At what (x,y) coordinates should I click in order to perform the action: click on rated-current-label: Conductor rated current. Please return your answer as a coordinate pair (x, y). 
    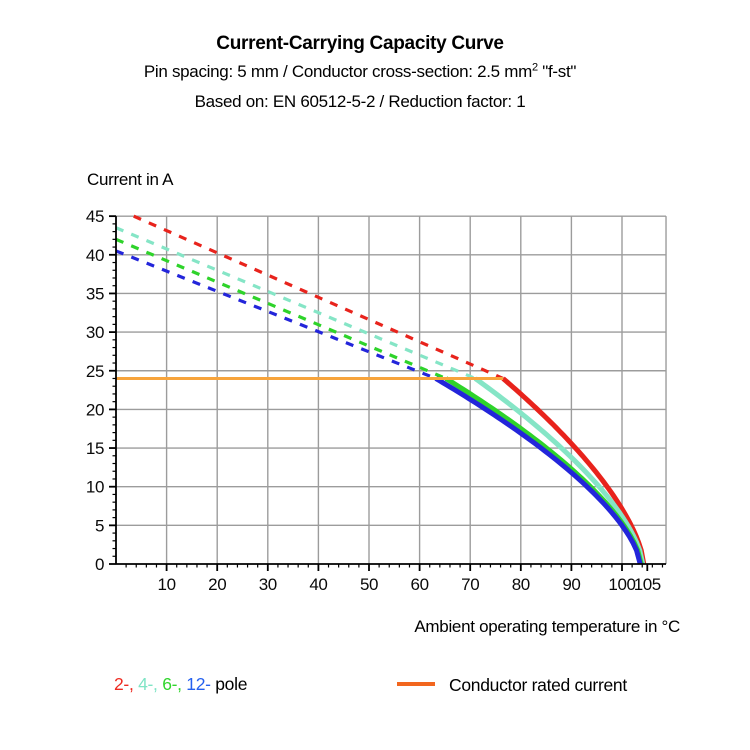
    Looking at the image, I should click on (538, 684).